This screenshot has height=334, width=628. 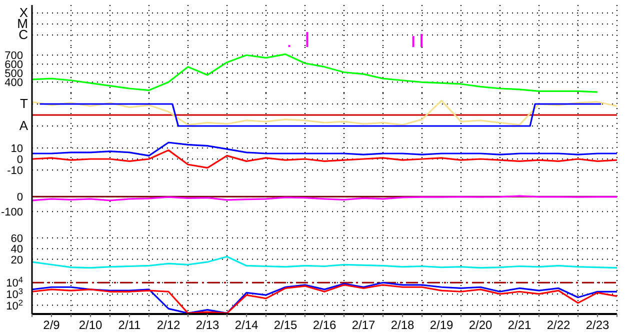 What do you see at coordinates (16, 149) in the screenshot?
I see `y-tick-label: 10` at bounding box center [16, 149].